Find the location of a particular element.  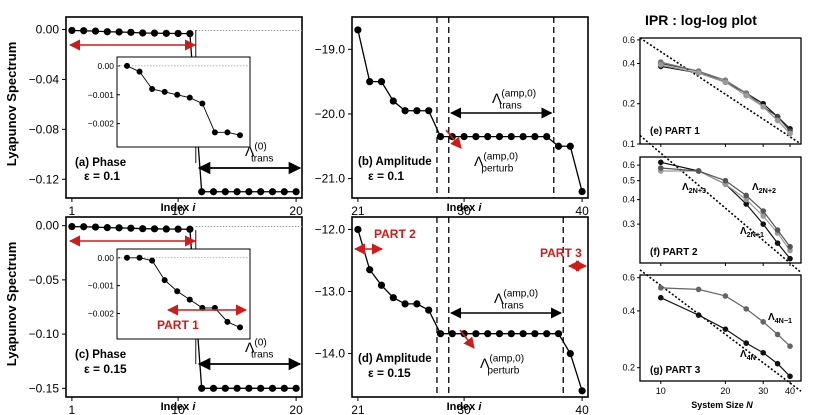

y-tick-label-d: −13.0 is located at coordinates (330, 291).